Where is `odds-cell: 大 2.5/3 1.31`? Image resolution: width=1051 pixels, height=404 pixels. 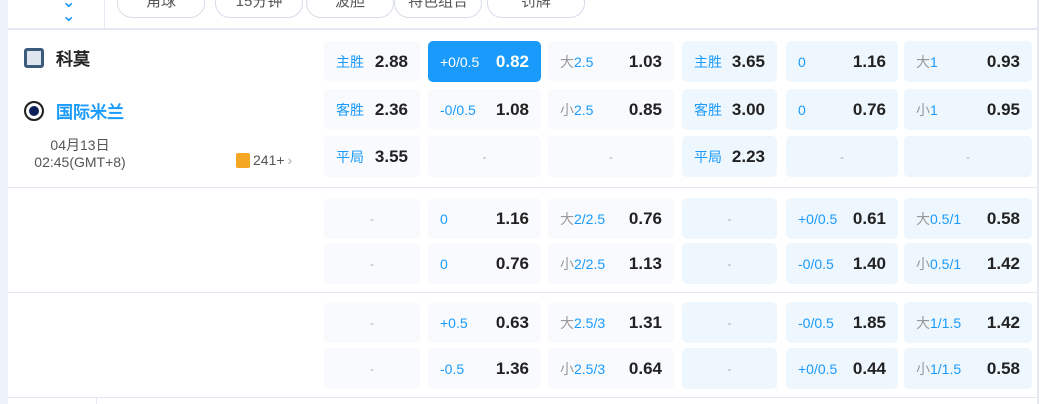 odds-cell: 大 2.5/3 1.31 is located at coordinates (611, 322).